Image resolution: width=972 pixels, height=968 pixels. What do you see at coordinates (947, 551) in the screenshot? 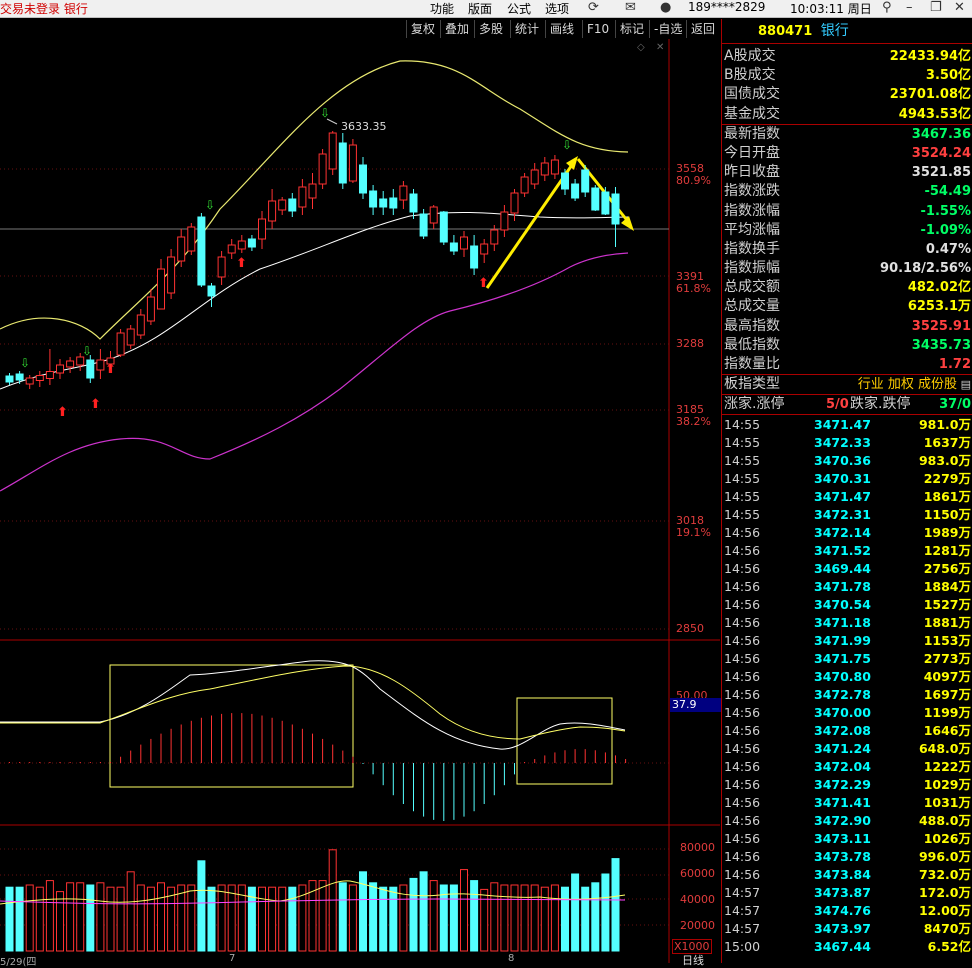
I see `tick-volume: 1281万` at bounding box center [947, 551].